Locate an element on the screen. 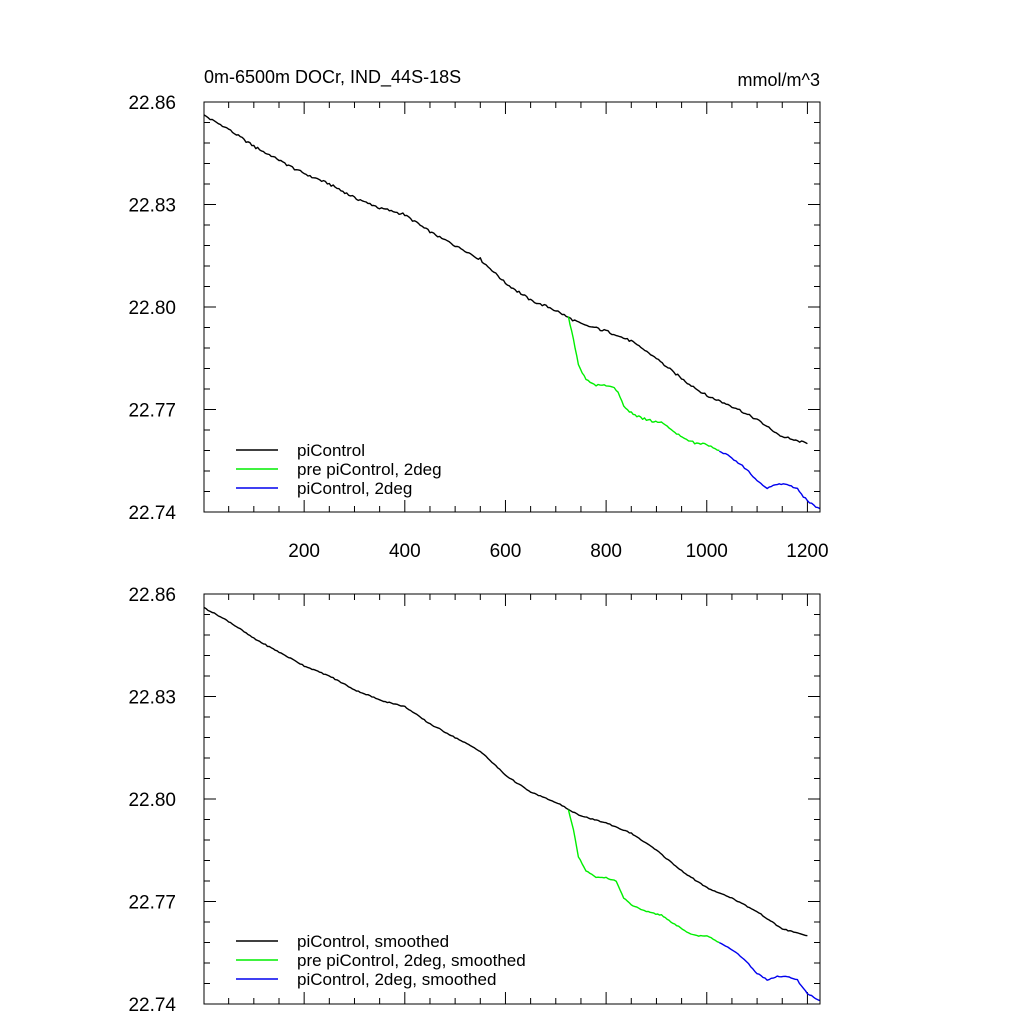  x-tick-label: 400 is located at coordinates (405, 551).